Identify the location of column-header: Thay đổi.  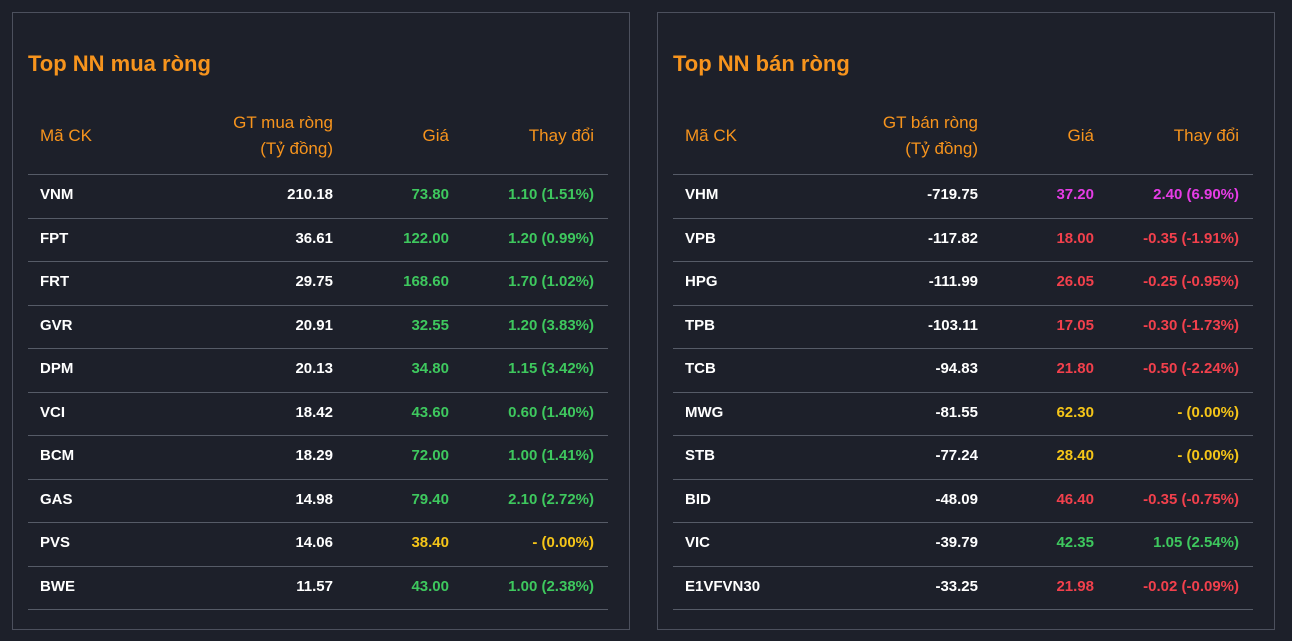
(561, 135).